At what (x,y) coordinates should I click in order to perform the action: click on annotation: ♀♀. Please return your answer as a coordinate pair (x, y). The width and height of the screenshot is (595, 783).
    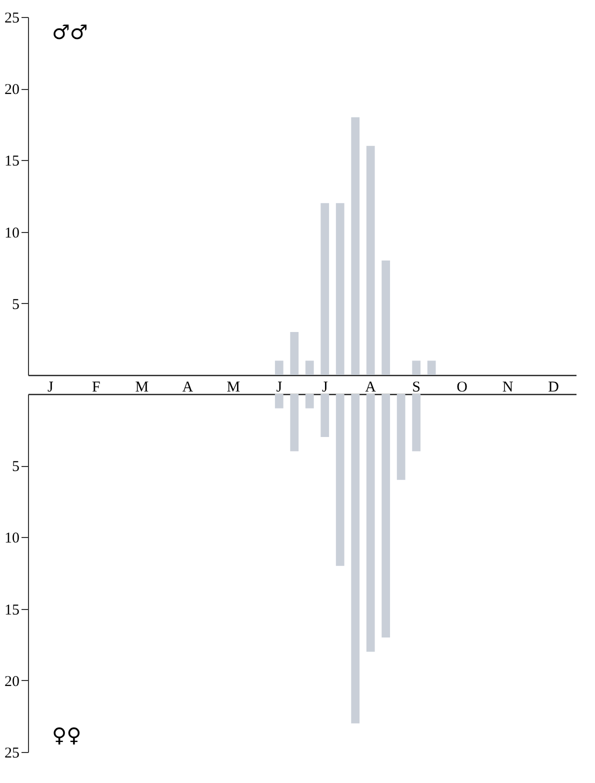
    Looking at the image, I should click on (67, 735).